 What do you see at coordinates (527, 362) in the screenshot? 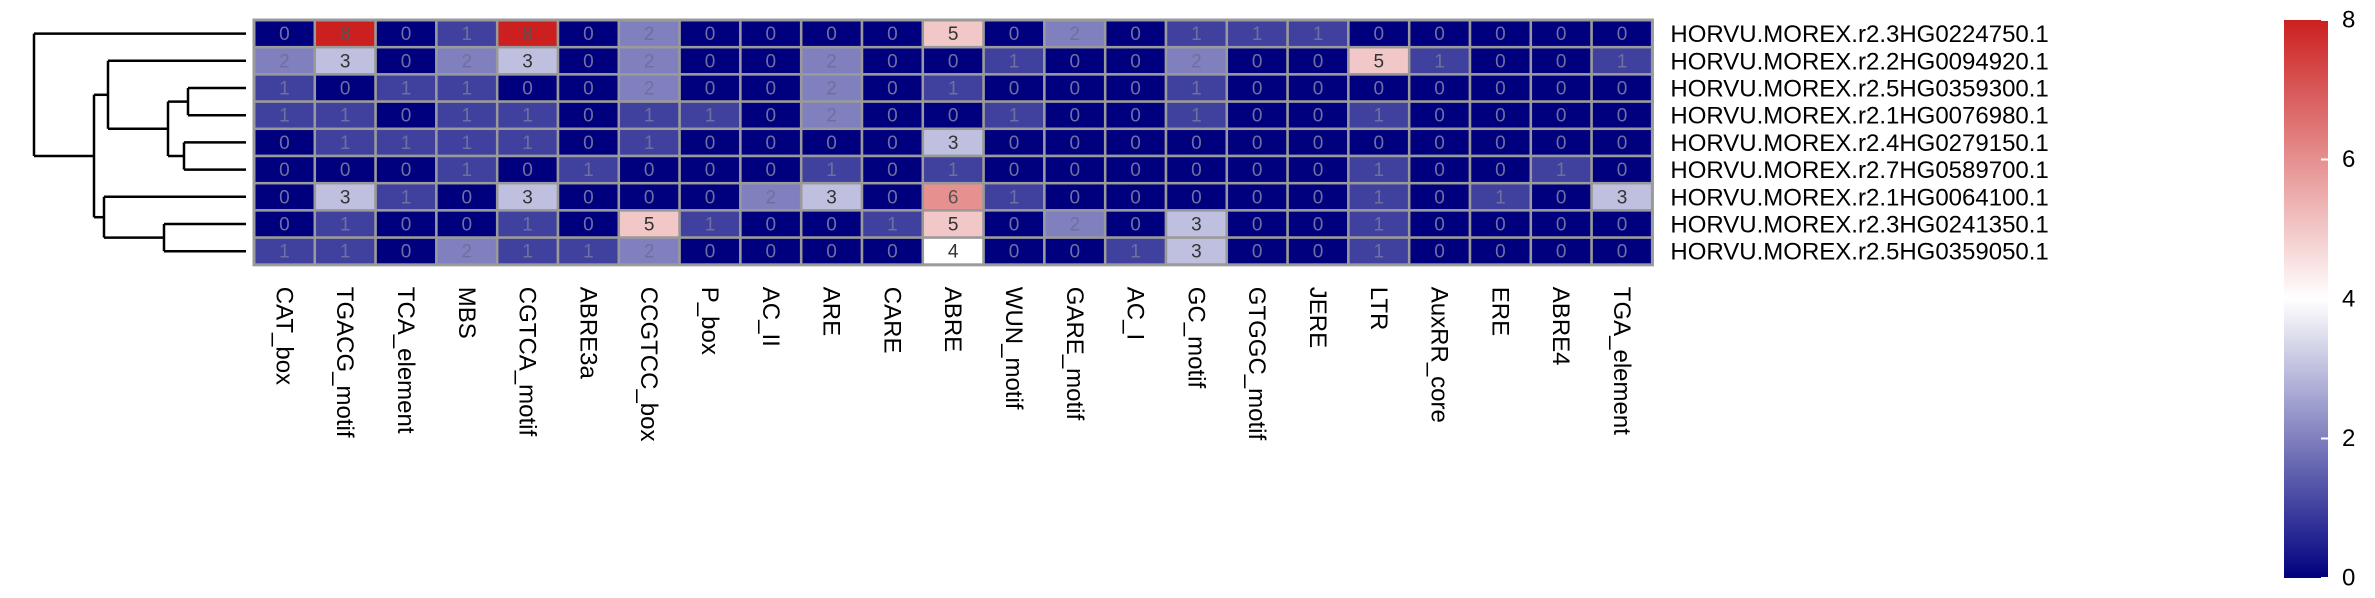
I see `column-label: CGTCA_motif` at bounding box center [527, 362].